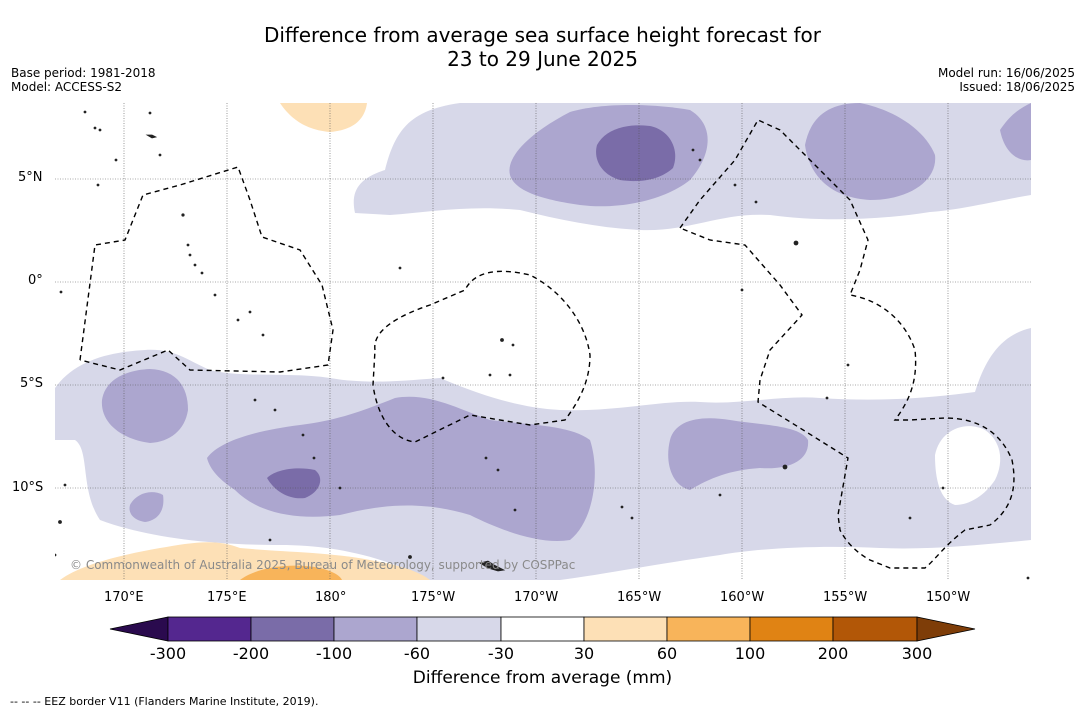  What do you see at coordinates (401, 468) in the screenshot?
I see `zone-mid-purple-south-center` at bounding box center [401, 468].